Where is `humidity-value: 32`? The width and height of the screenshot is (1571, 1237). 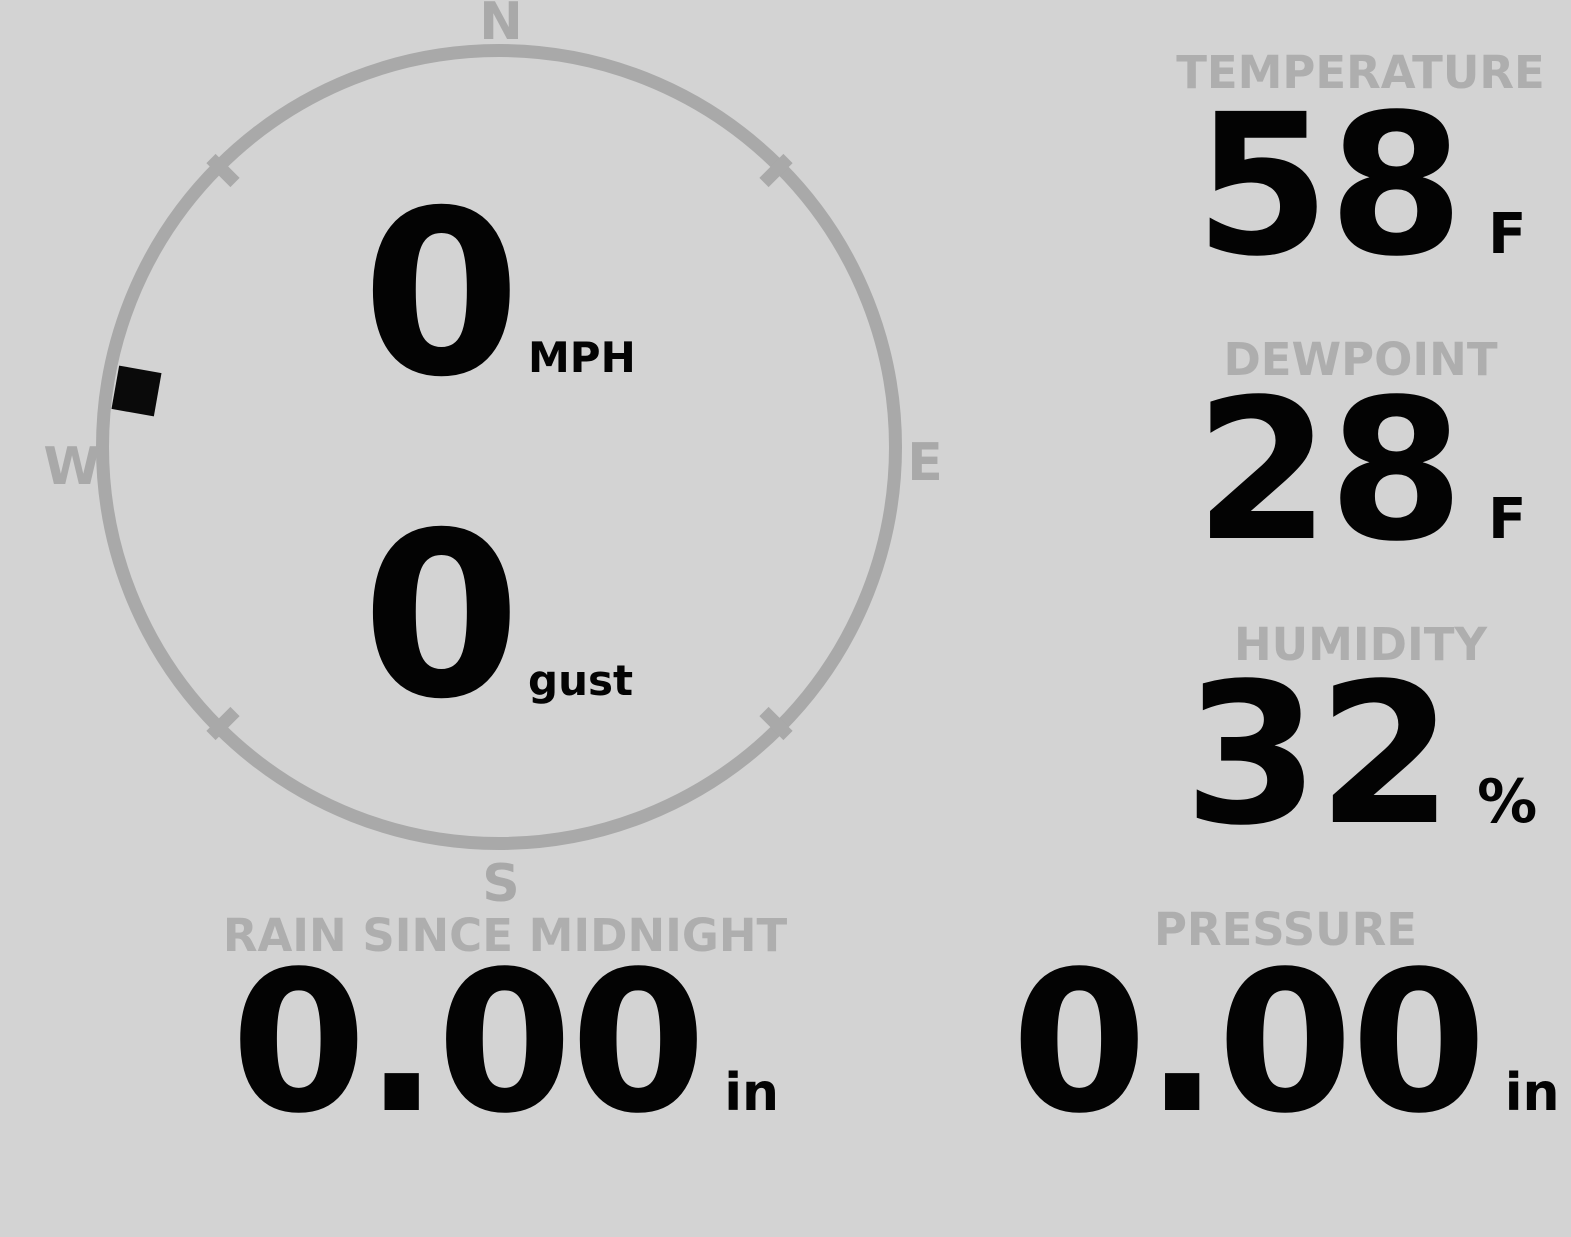 humidity-value: 32 is located at coordinates (1318, 754).